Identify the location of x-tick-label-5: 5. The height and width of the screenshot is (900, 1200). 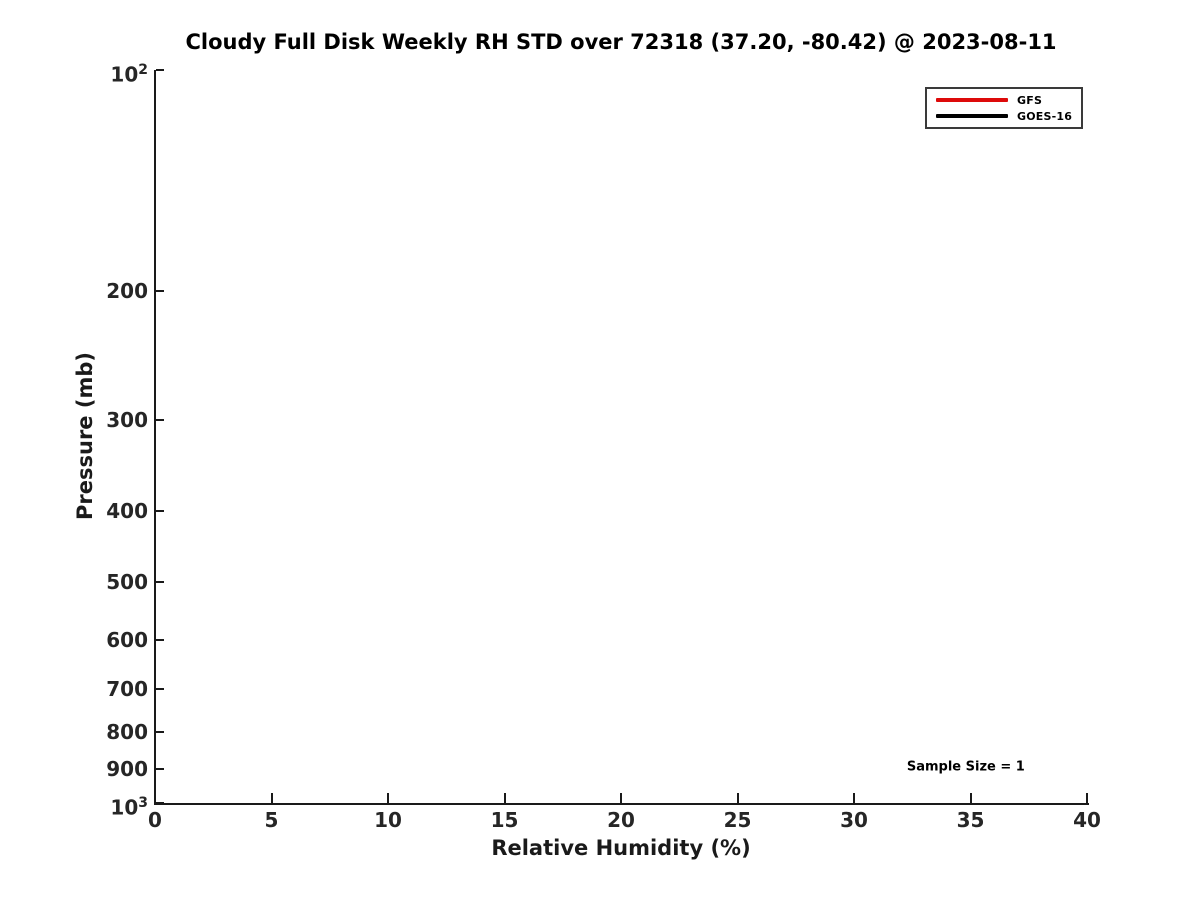
(271, 820).